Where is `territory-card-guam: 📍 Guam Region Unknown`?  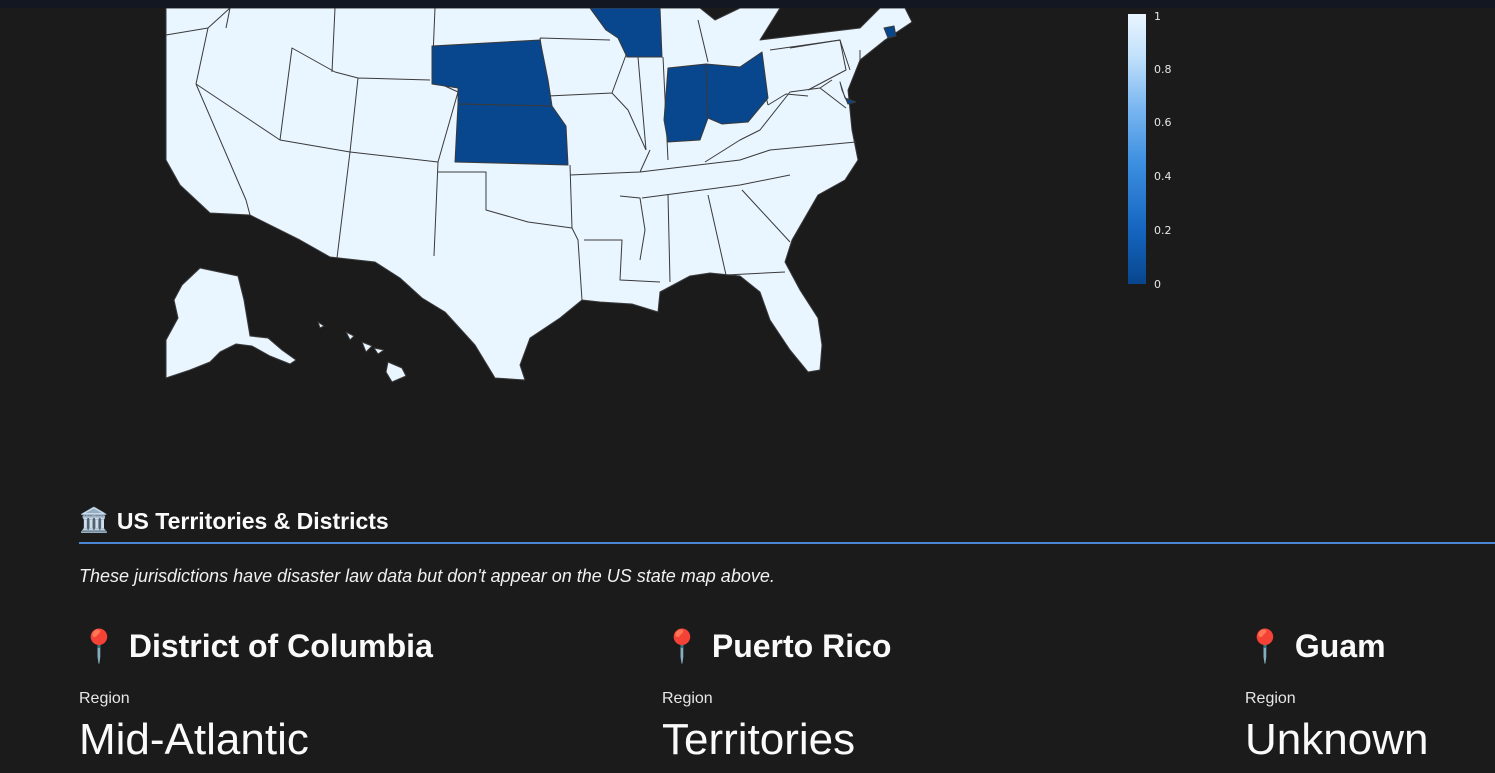 territory-card-guam: 📍 Guam Region Unknown is located at coordinates (1370, 692).